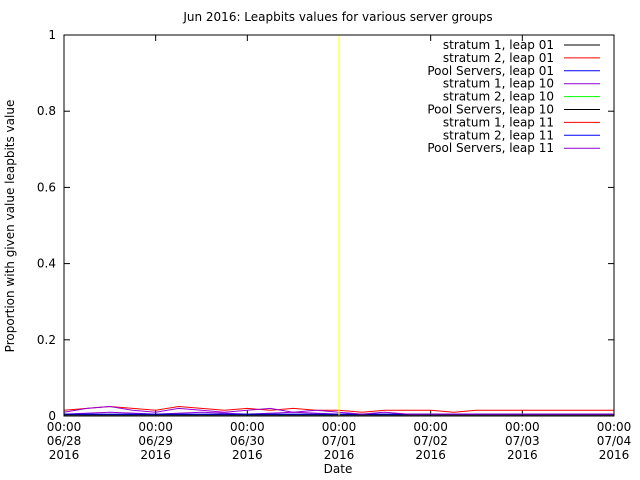 Image resolution: width=640 pixels, height=480 pixels. I want to click on x-tick-label-line: 06/30, so click(247, 441).